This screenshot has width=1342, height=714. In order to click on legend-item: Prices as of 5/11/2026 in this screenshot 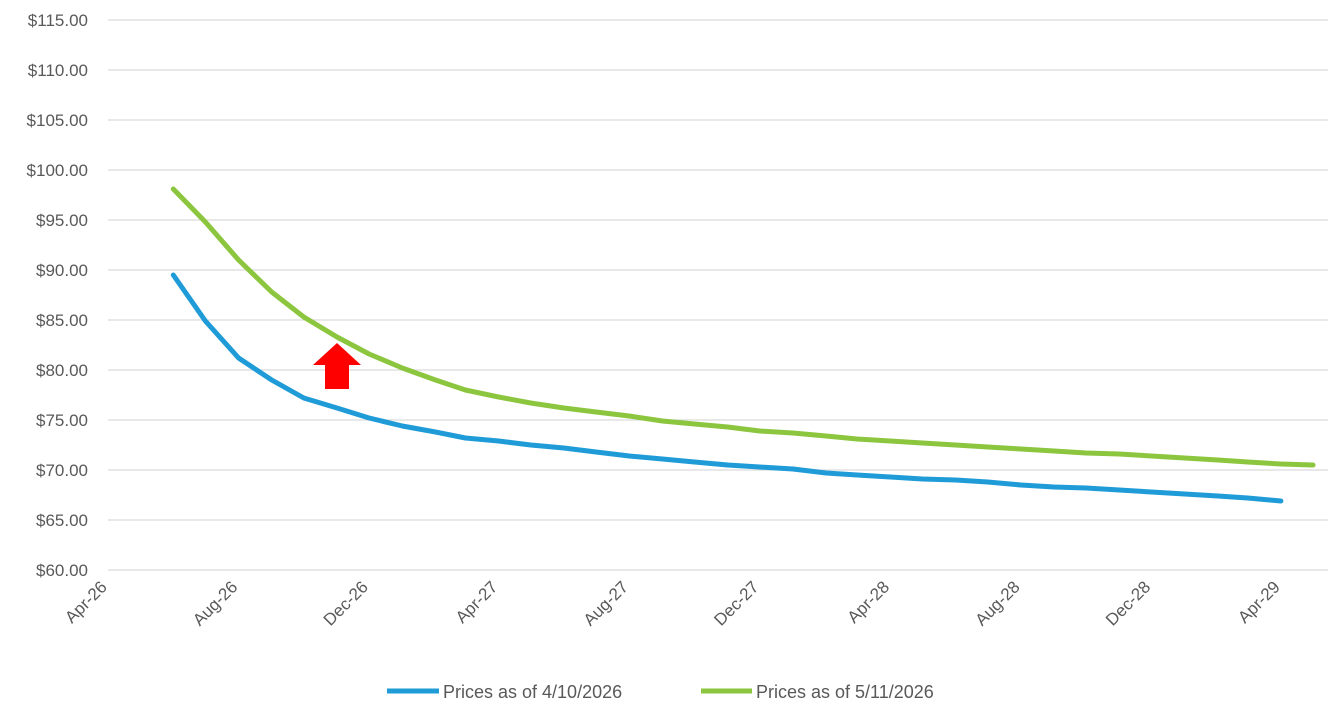, I will do `click(817, 692)`.